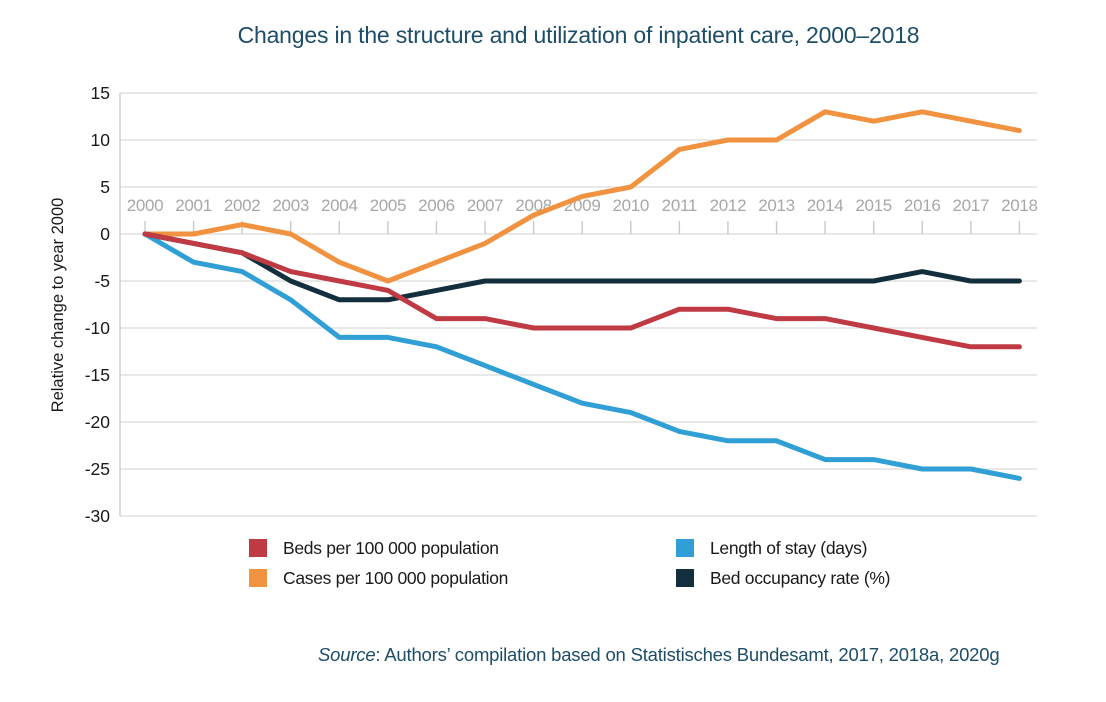  What do you see at coordinates (728, 205) in the screenshot?
I see `x-tick-label-2012: 2012` at bounding box center [728, 205].